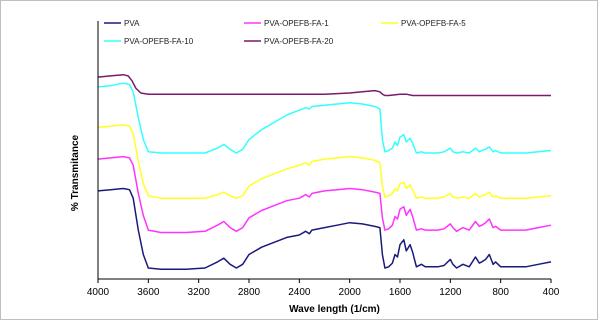 This screenshot has width=598, height=320. I want to click on x-tick-label: 1200, so click(450, 292).